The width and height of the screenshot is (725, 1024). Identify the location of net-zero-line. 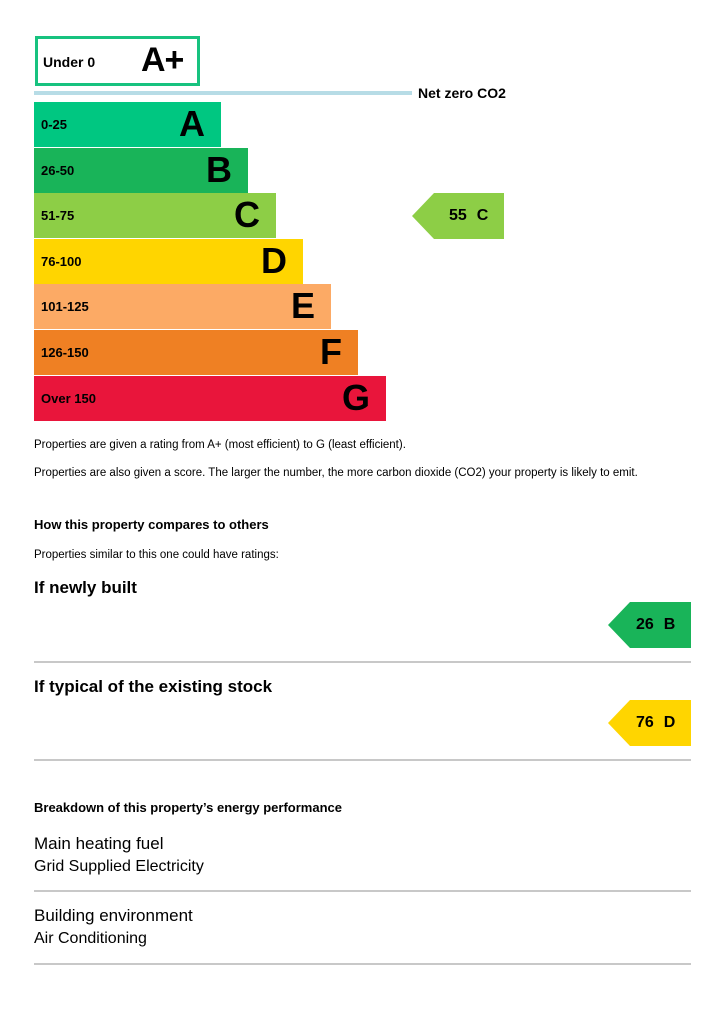
(223, 93).